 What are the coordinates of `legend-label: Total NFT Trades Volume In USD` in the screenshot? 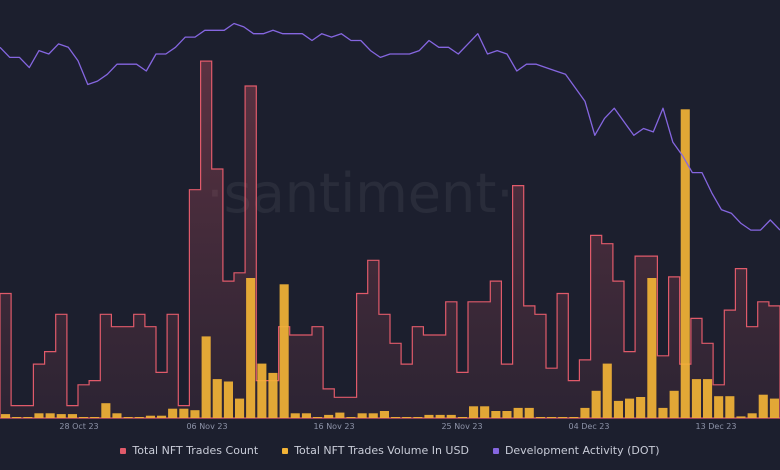 It's located at (381, 450).